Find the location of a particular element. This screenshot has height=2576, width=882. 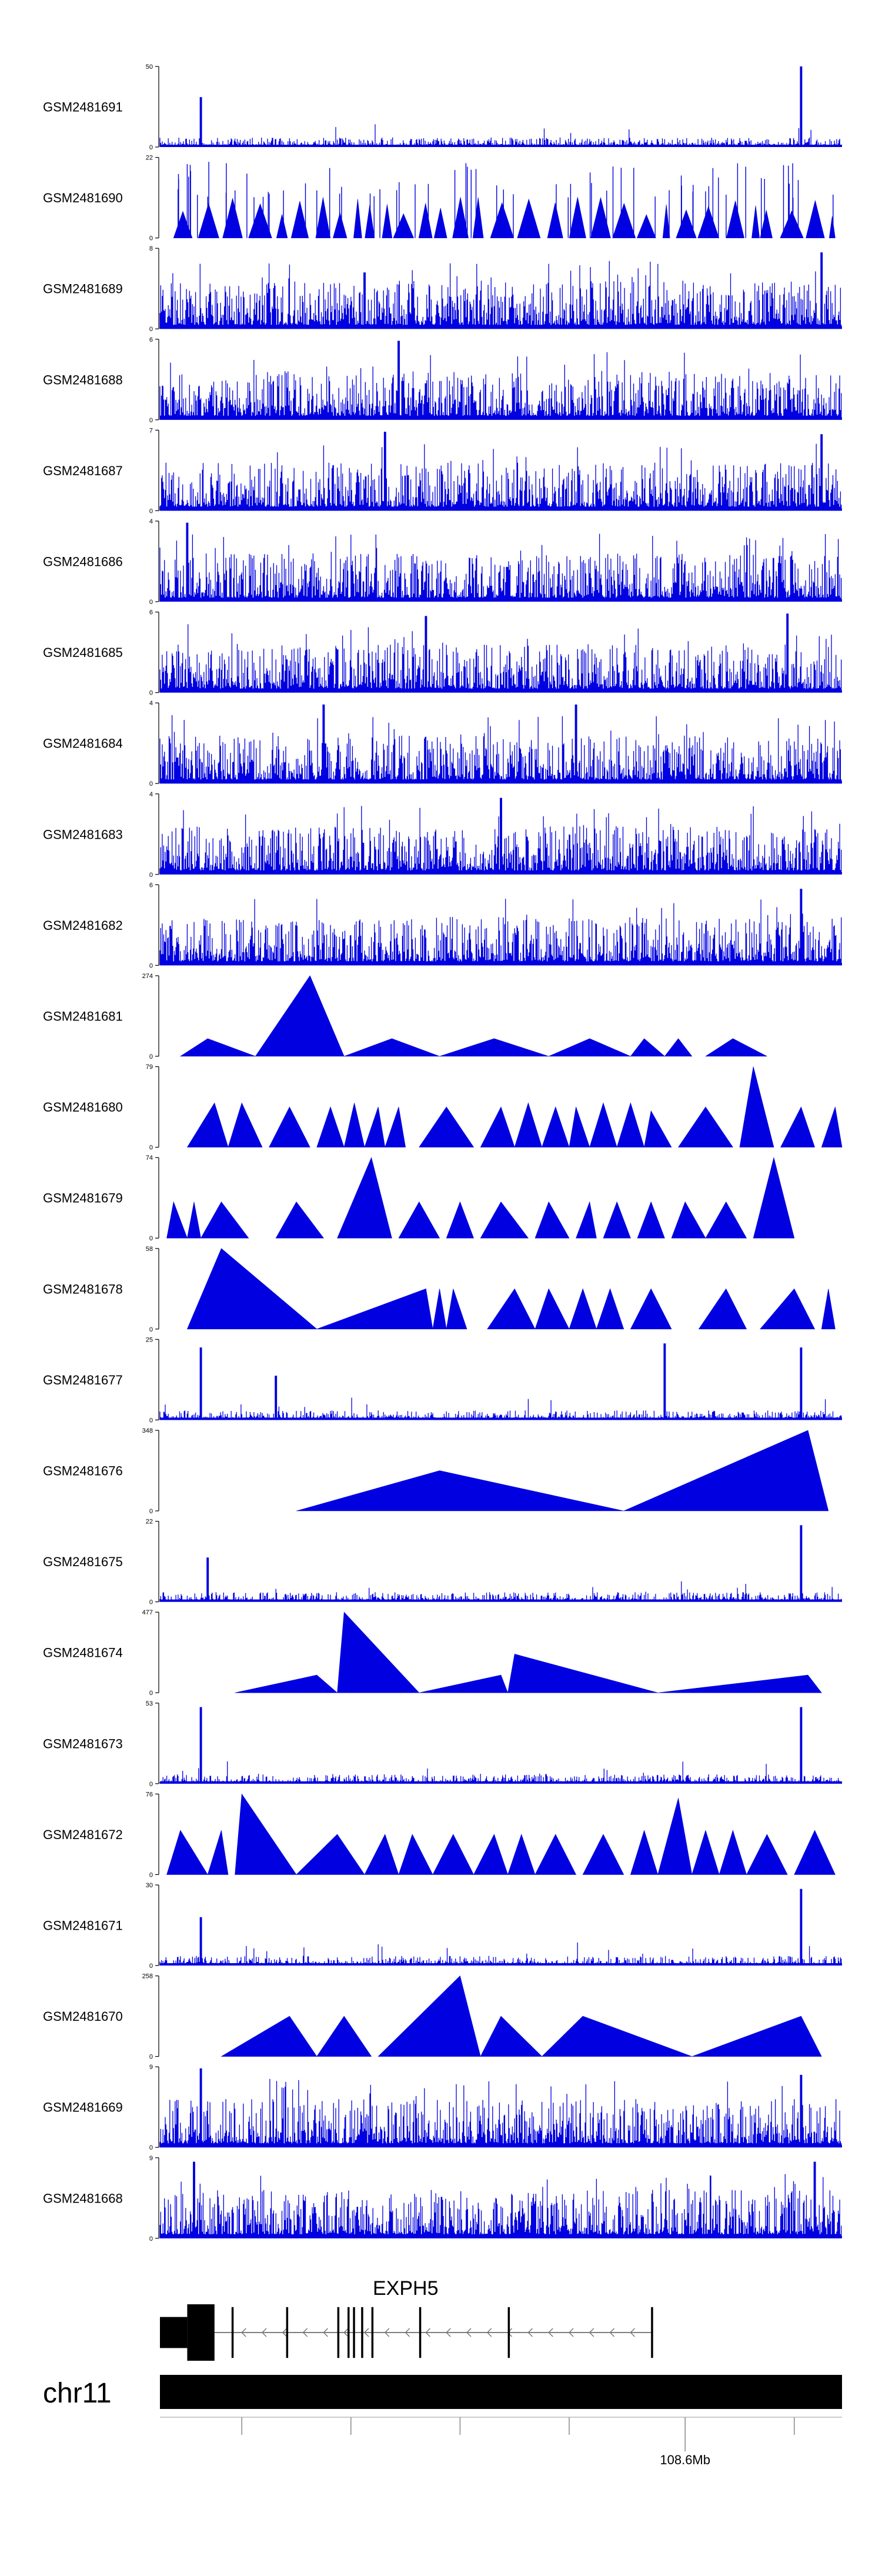

track-GSM2481686: GSM2481686 4 0 is located at coordinates (442, 562).